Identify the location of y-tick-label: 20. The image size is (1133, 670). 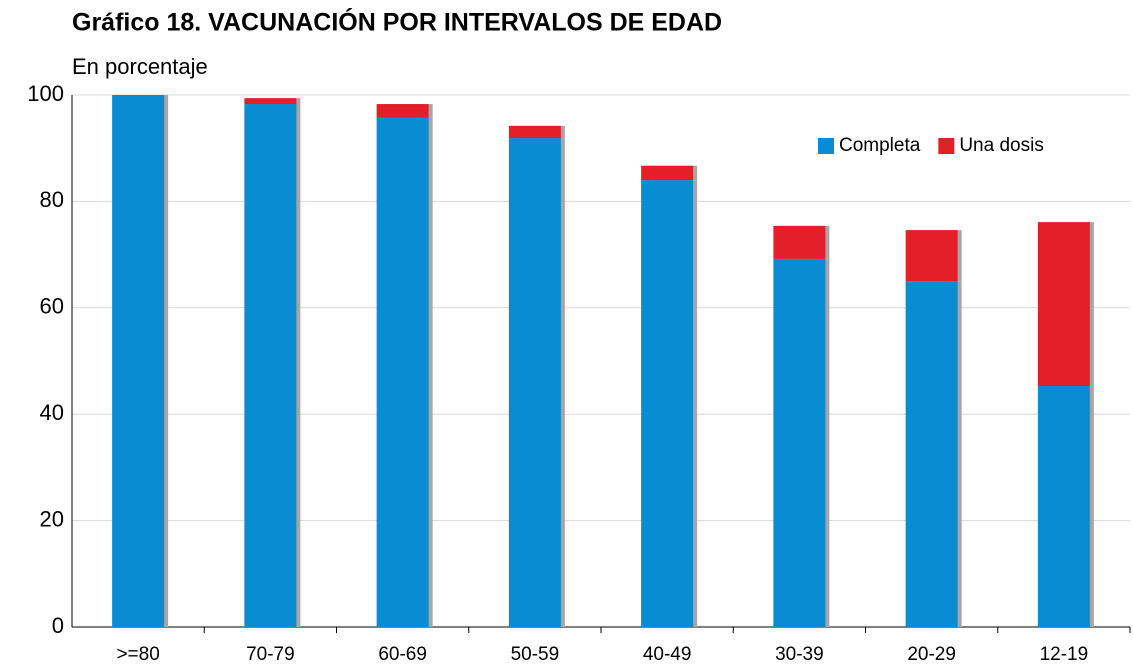
(52, 518).